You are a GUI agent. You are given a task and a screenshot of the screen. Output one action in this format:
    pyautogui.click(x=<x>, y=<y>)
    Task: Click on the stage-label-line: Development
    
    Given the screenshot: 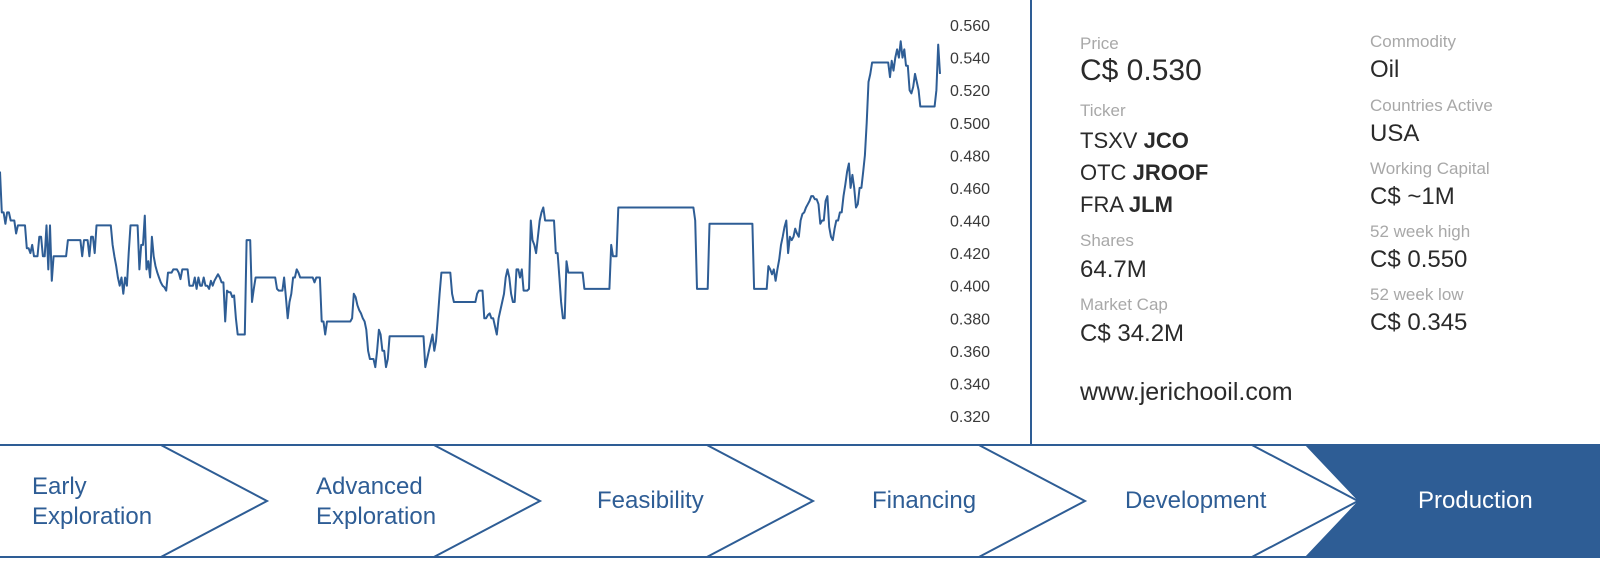 What is the action you would take?
    pyautogui.click(x=1196, y=500)
    